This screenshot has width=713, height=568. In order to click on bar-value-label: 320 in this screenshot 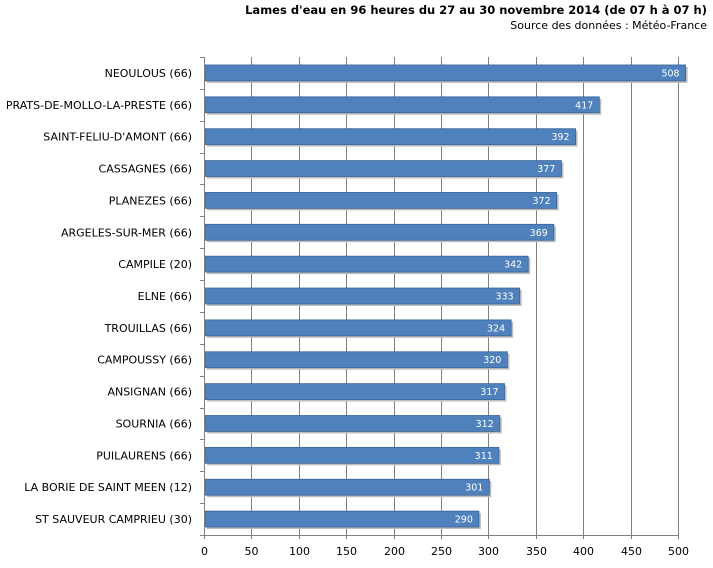, I will do `click(492, 360)`.